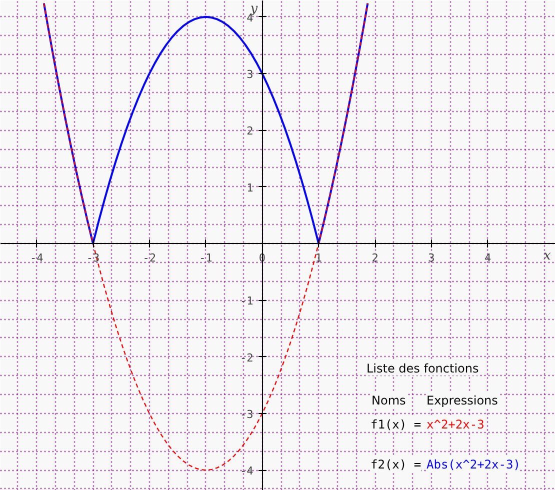  What do you see at coordinates (250, 187) in the screenshot?
I see `y-tick-label: 1` at bounding box center [250, 187].